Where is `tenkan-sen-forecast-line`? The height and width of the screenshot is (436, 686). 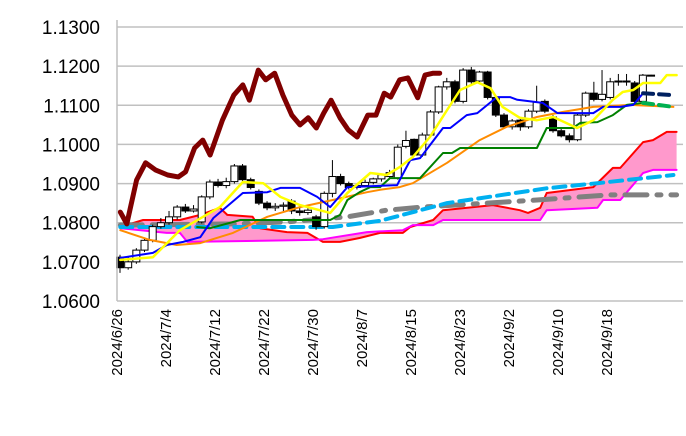 tenkan-sen-forecast-line is located at coordinates (658, 94).